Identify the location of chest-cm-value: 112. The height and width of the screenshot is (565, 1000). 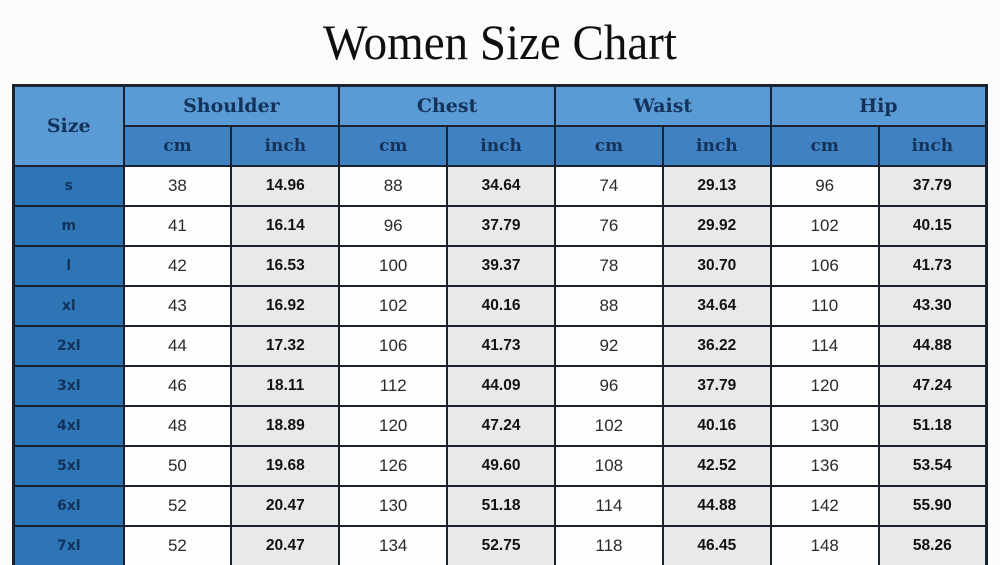
(393, 386).